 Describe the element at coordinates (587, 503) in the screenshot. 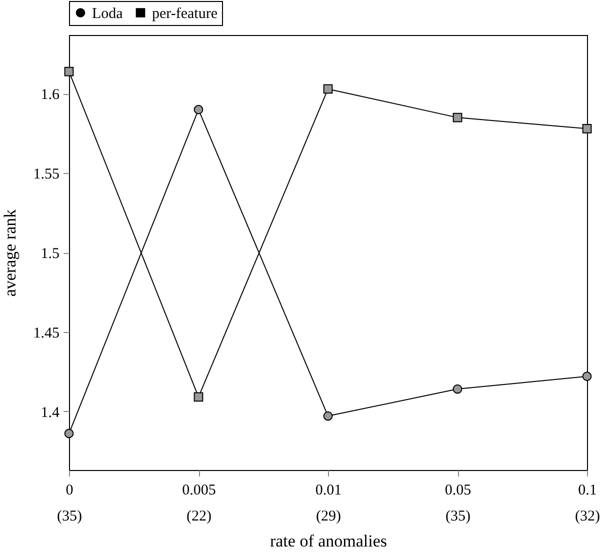

I see `x-tick-label: 0.1 (32)` at that location.